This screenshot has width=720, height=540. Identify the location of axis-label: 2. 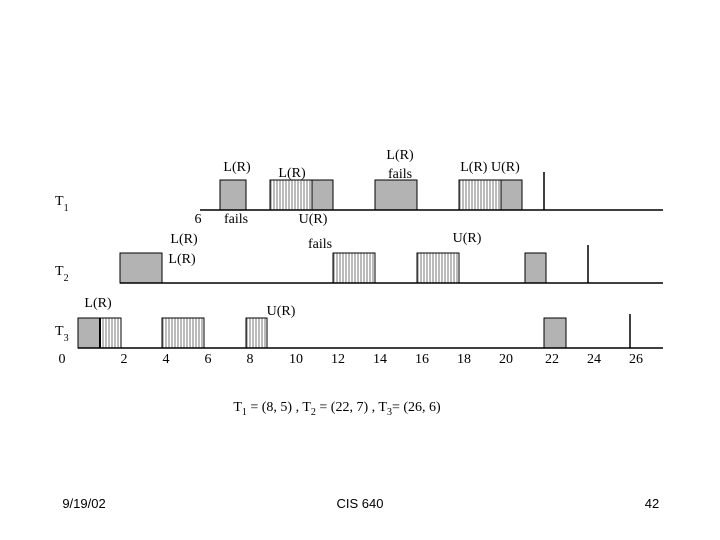
(124, 359).